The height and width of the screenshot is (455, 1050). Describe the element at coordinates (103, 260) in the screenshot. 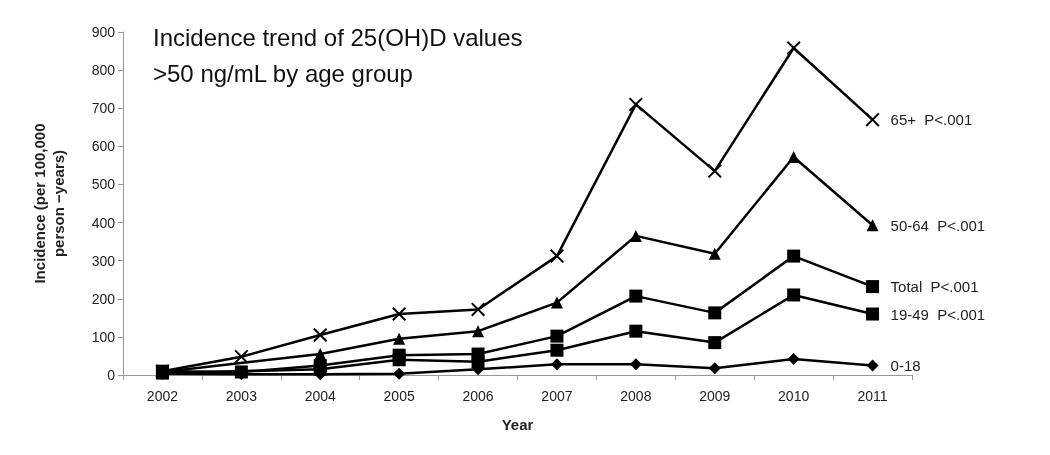

I see `y-tick-label: 300` at that location.